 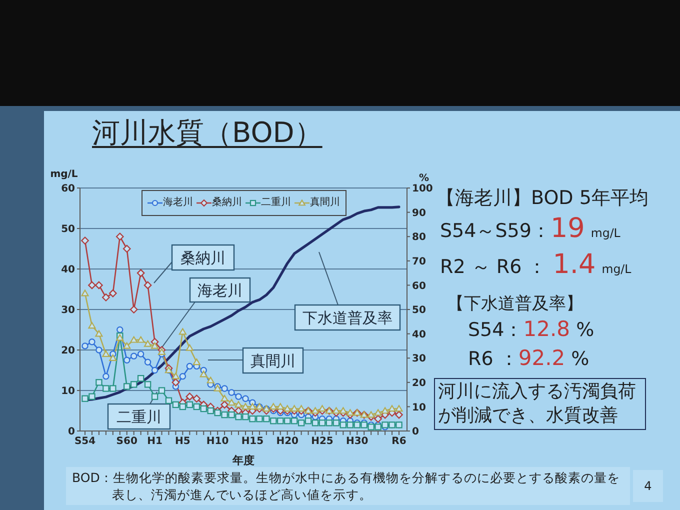 I want to click on x-tick-label: H1, so click(x=154, y=442).